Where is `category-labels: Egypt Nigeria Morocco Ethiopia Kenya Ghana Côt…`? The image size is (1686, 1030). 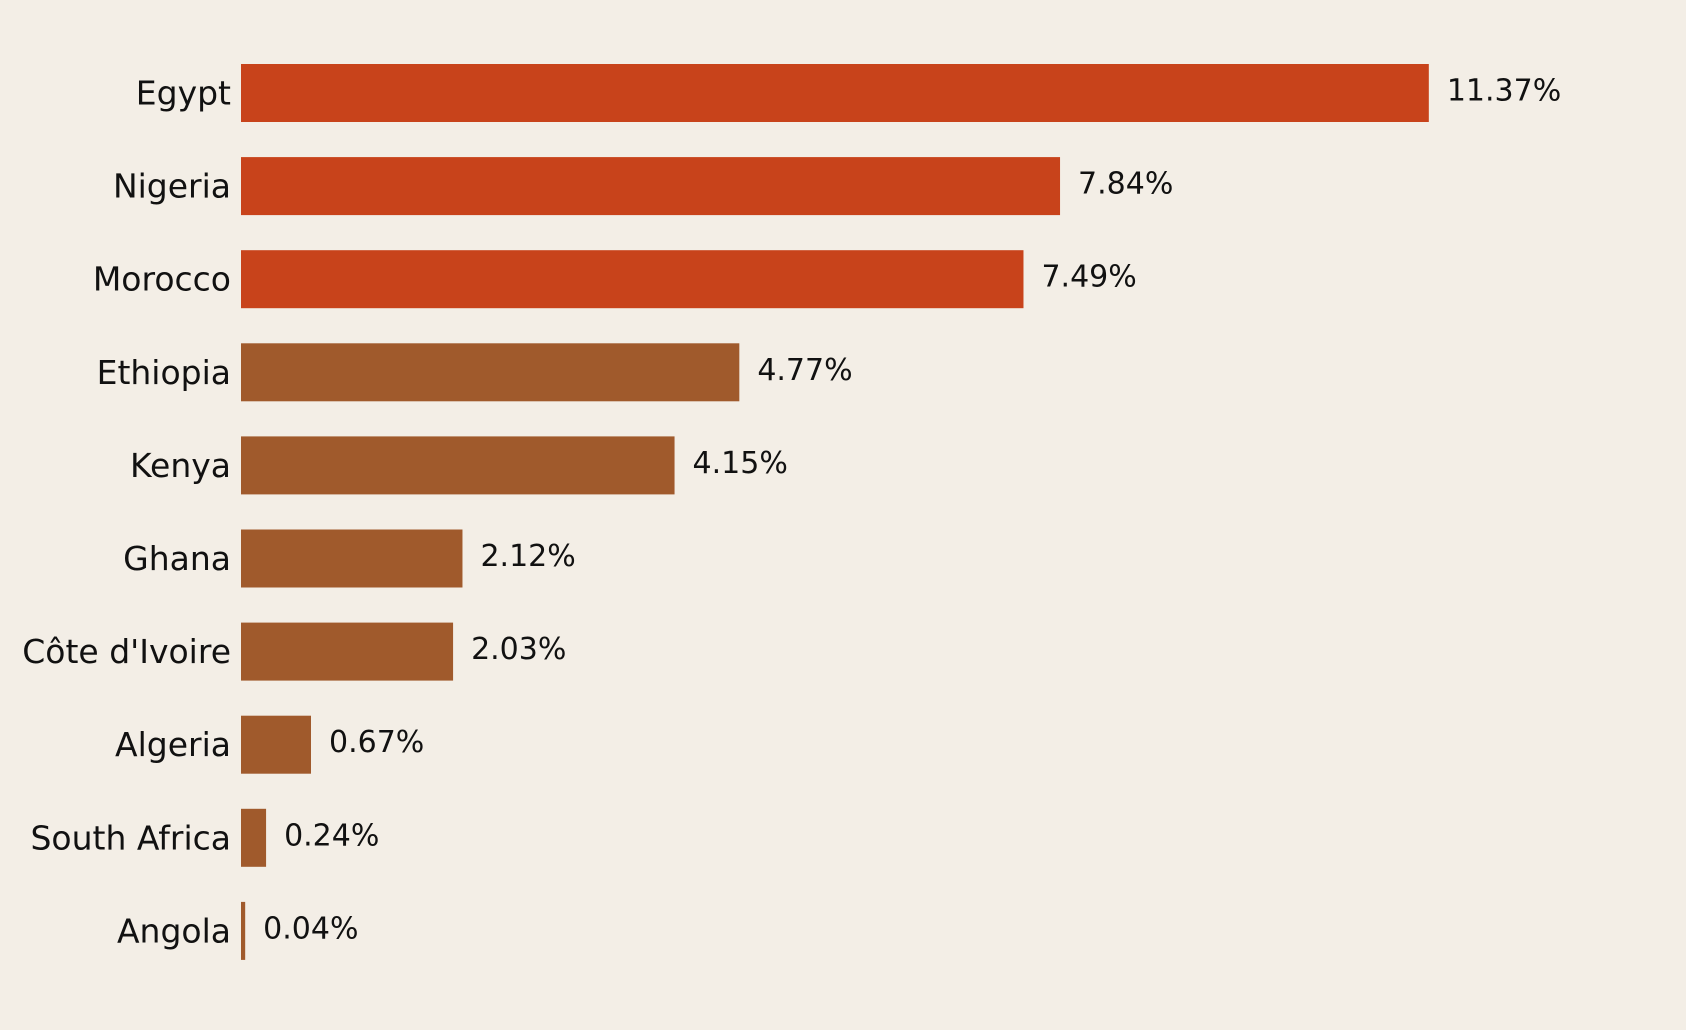 category-labels: Egypt Nigeria Morocco Ethiopia Kenya Ghana Côt… is located at coordinates (126, 512).